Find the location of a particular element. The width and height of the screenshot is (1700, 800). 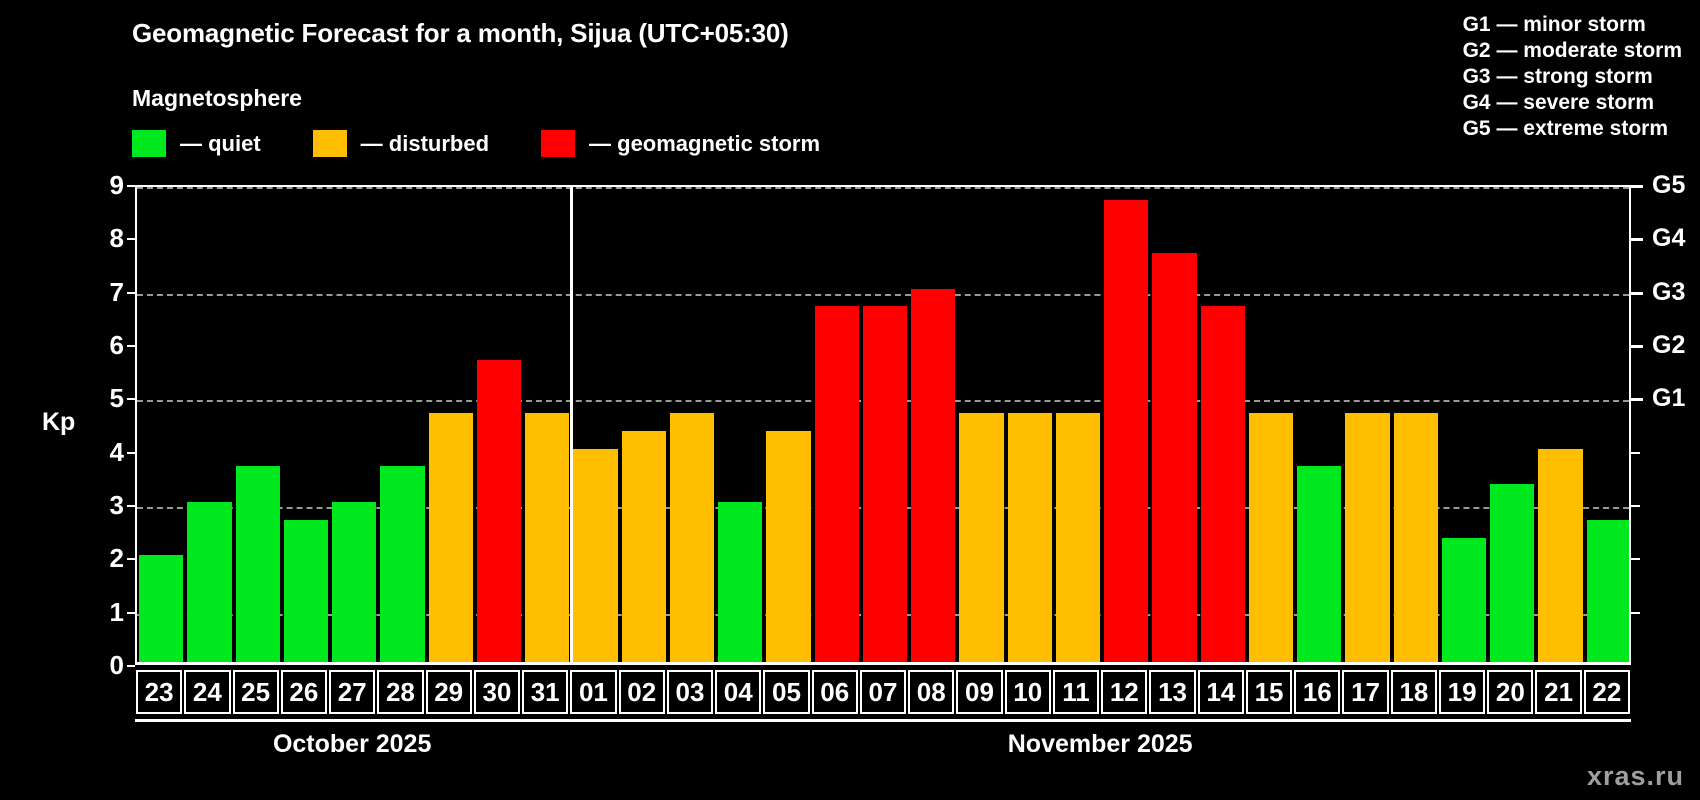

day-label-box: 21 is located at coordinates (1558, 692).